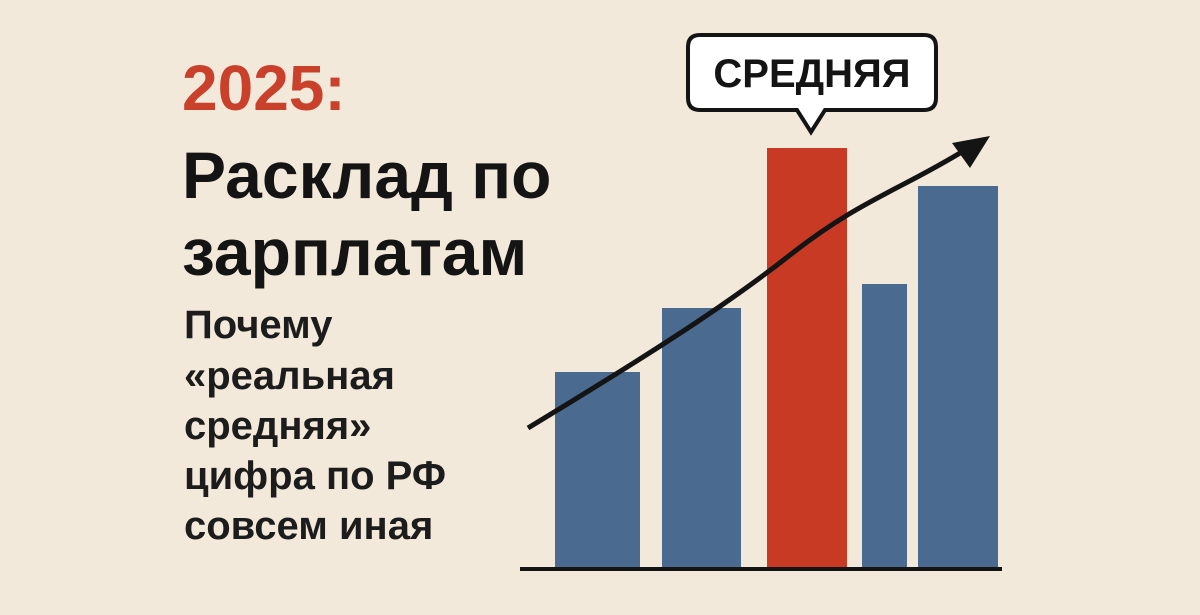 The image size is (1200, 615). I want to click on subtitle-line: Почему, so click(258, 325).